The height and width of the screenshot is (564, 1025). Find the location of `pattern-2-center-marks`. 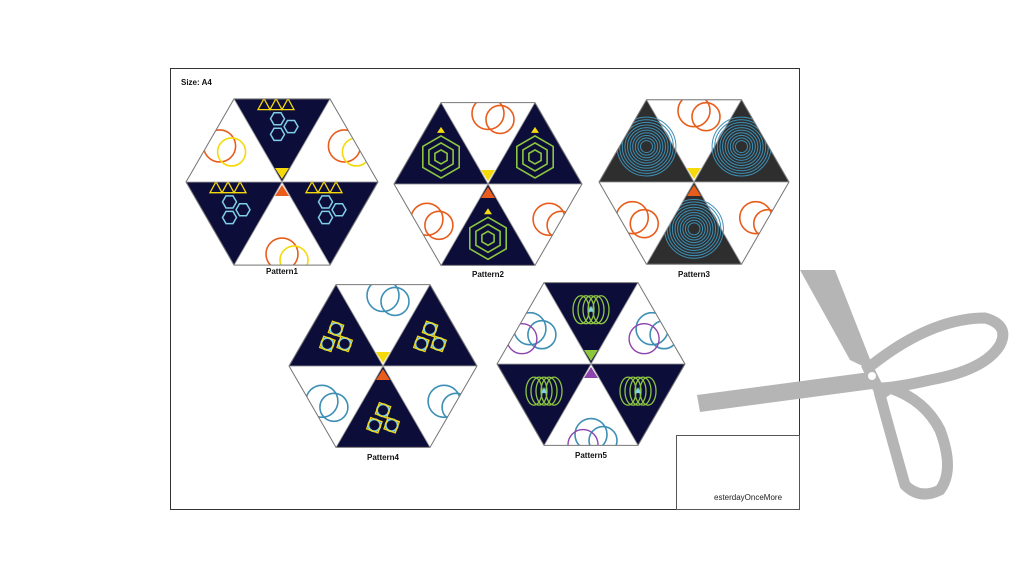

pattern-2-center-marks is located at coordinates (488, 184).